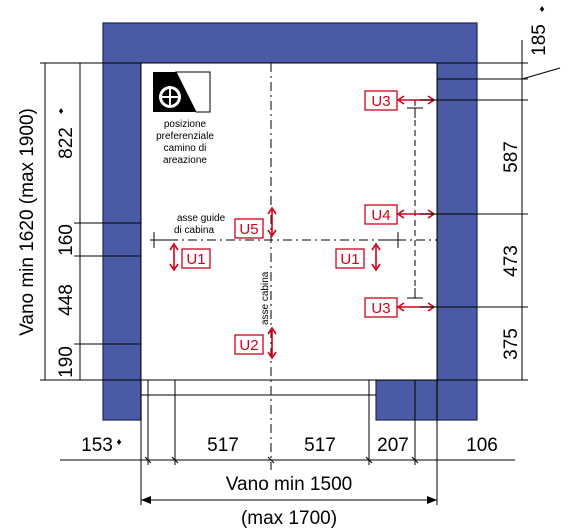 The height and width of the screenshot is (532, 568). I want to click on marker-u2: U2, so click(255, 343).